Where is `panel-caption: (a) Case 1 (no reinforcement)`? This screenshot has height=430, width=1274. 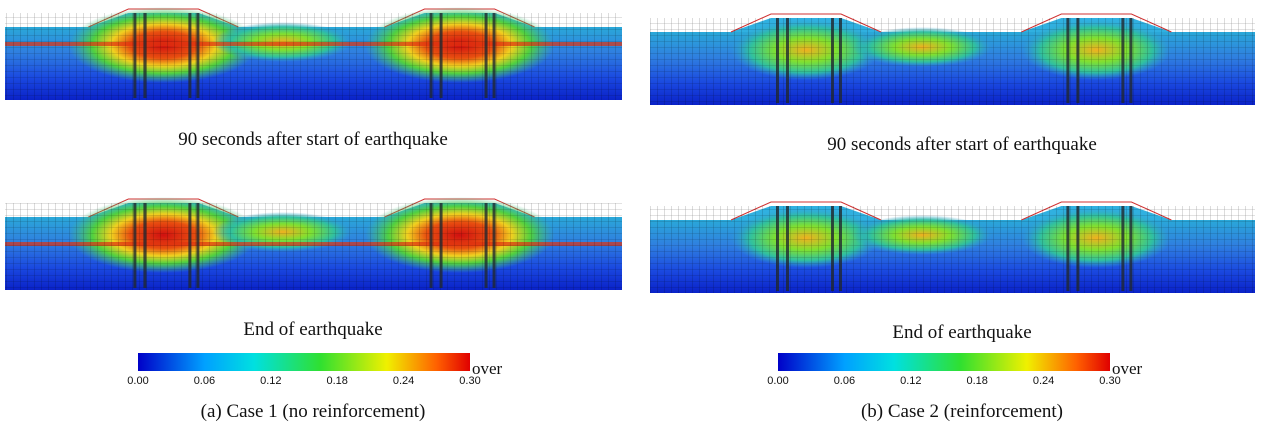
panel-caption: (a) Case 1 (no reinforcement) is located at coordinates (313, 411).